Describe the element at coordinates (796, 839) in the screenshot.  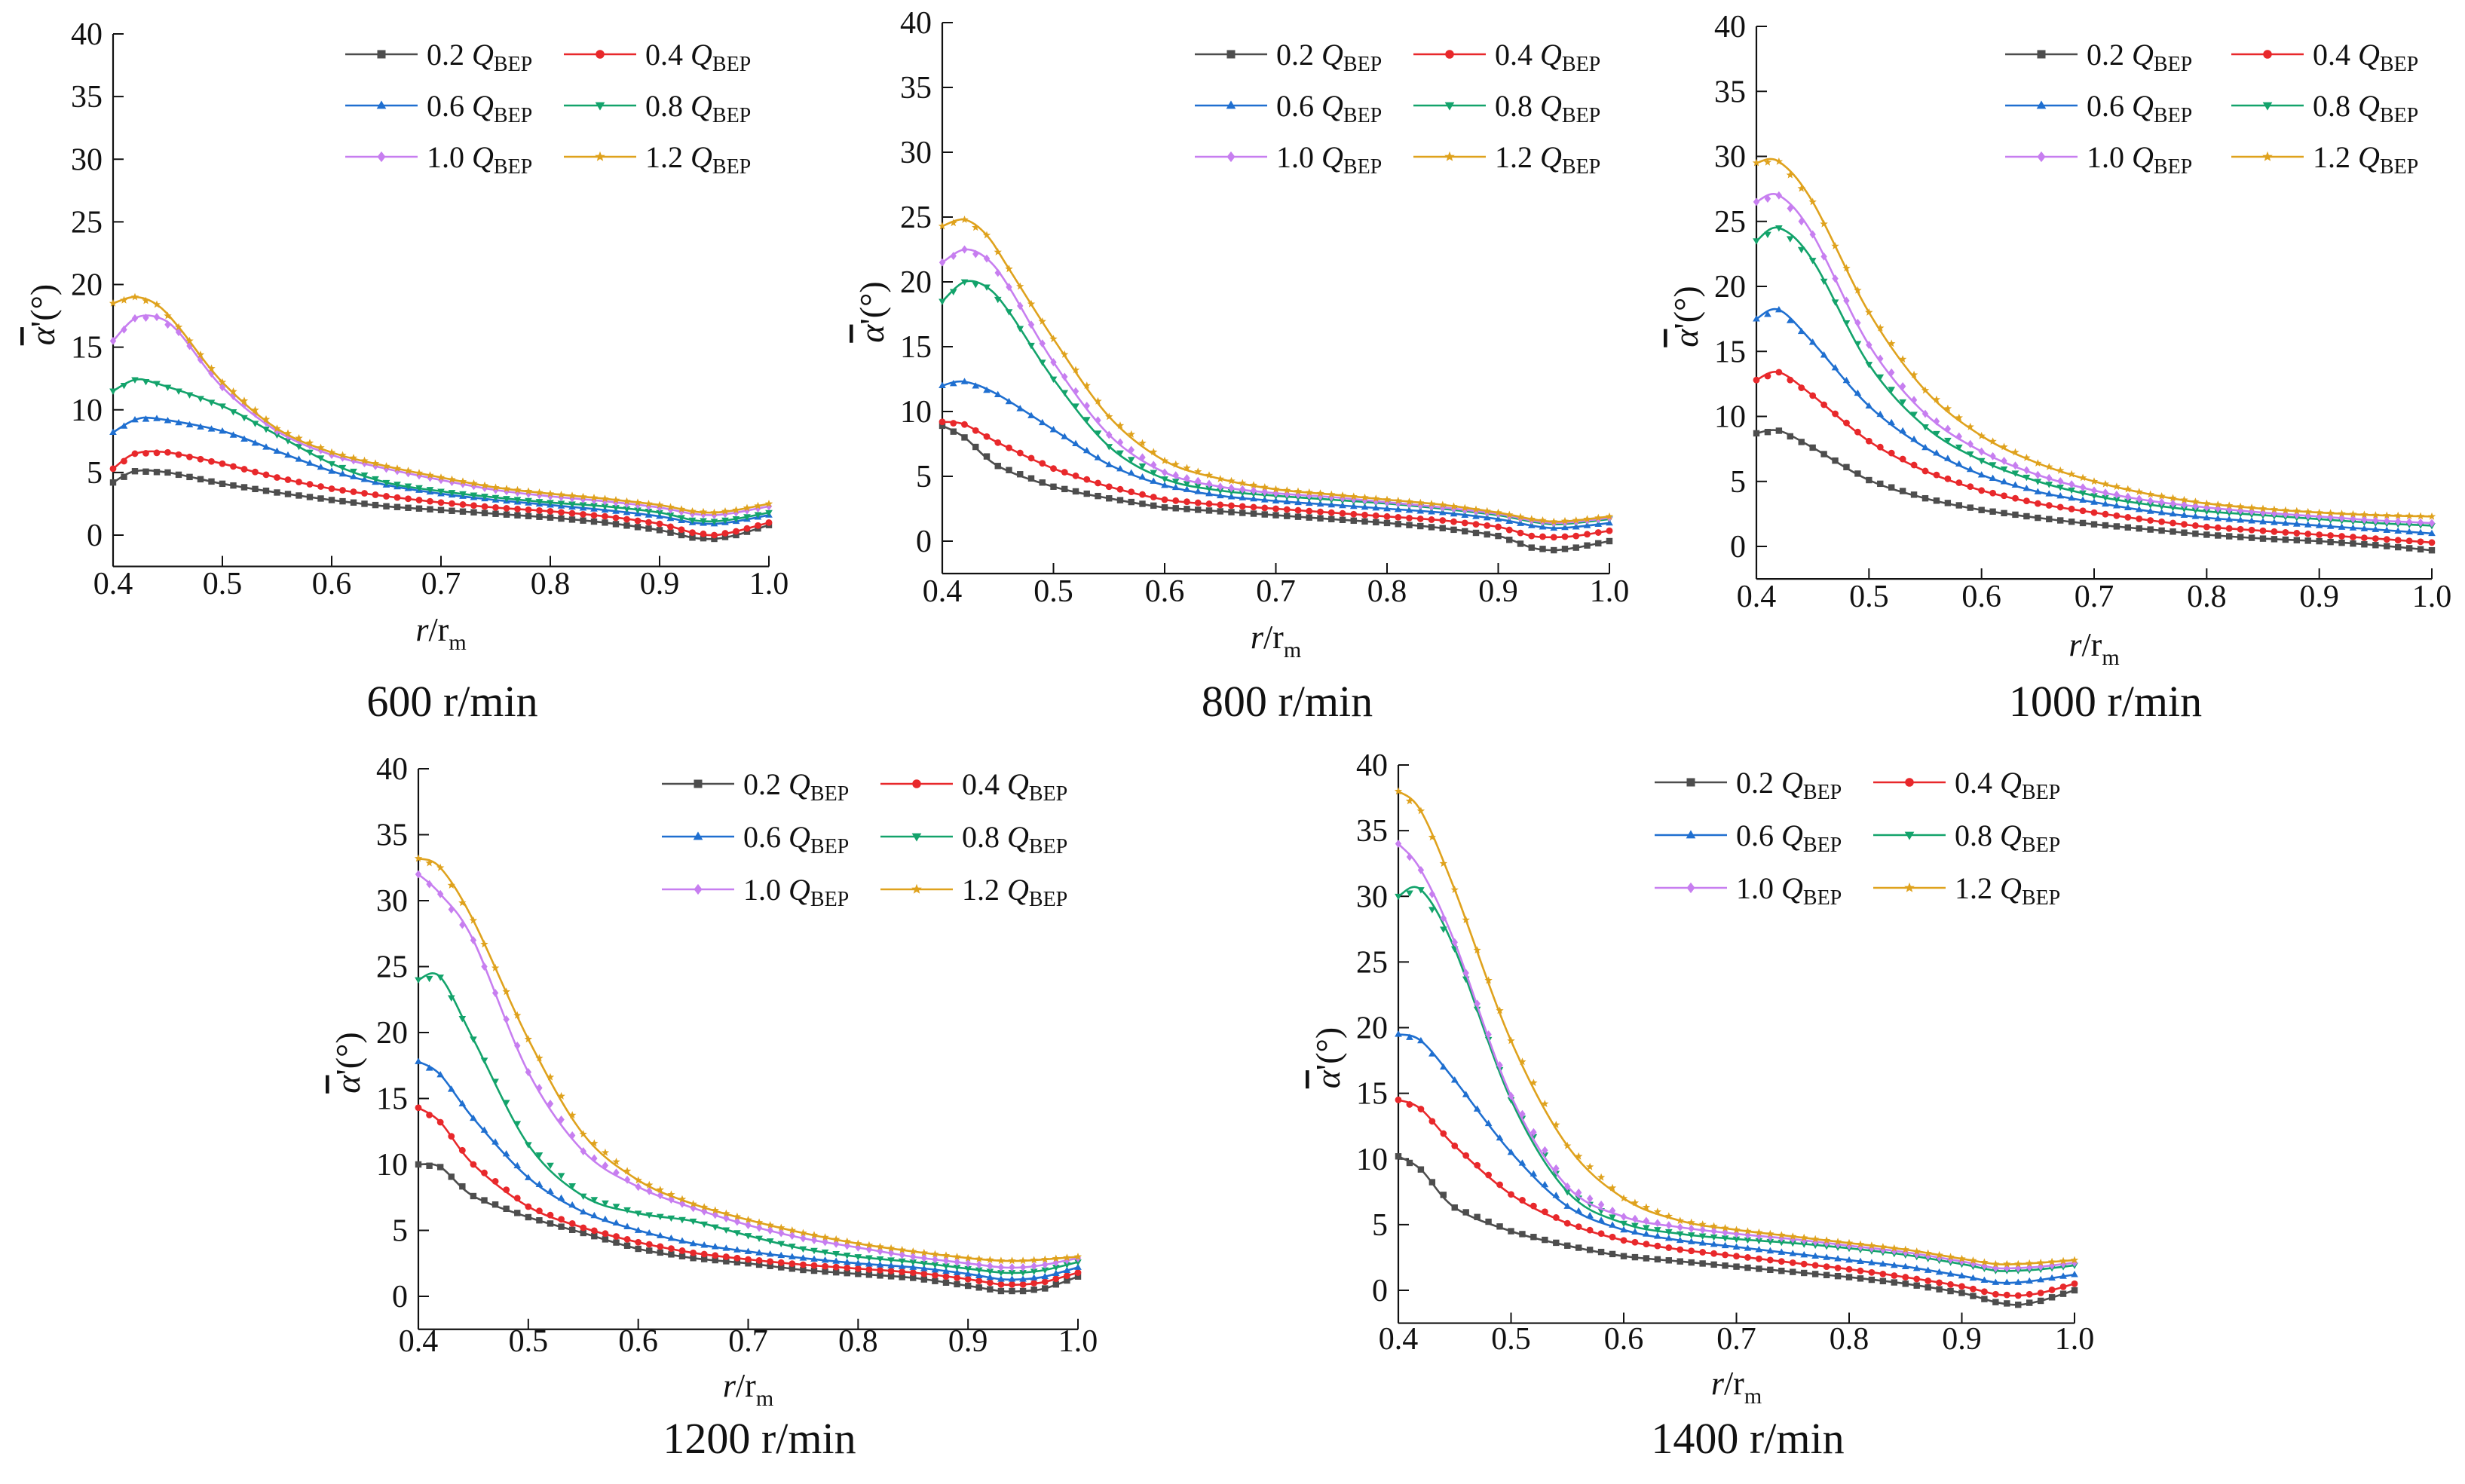
I see `legend-label: 0.6 QBEP` at that location.